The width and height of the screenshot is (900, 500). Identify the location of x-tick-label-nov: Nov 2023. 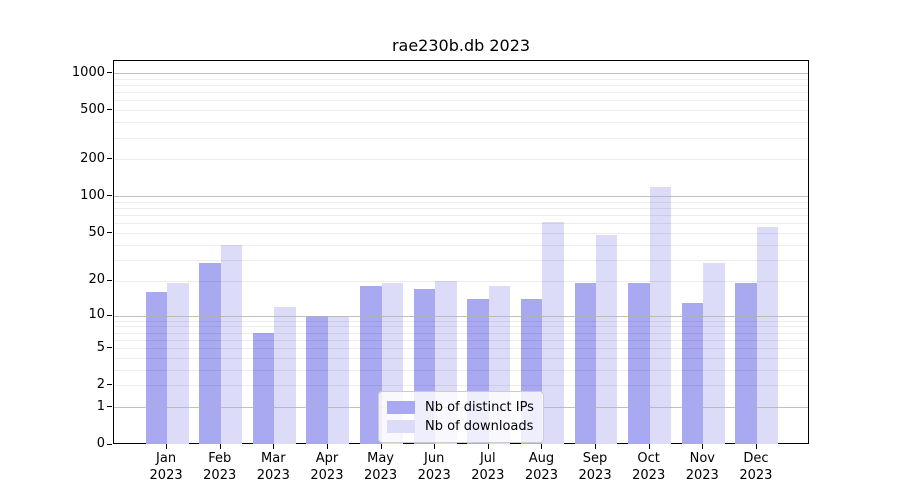
(702, 467).